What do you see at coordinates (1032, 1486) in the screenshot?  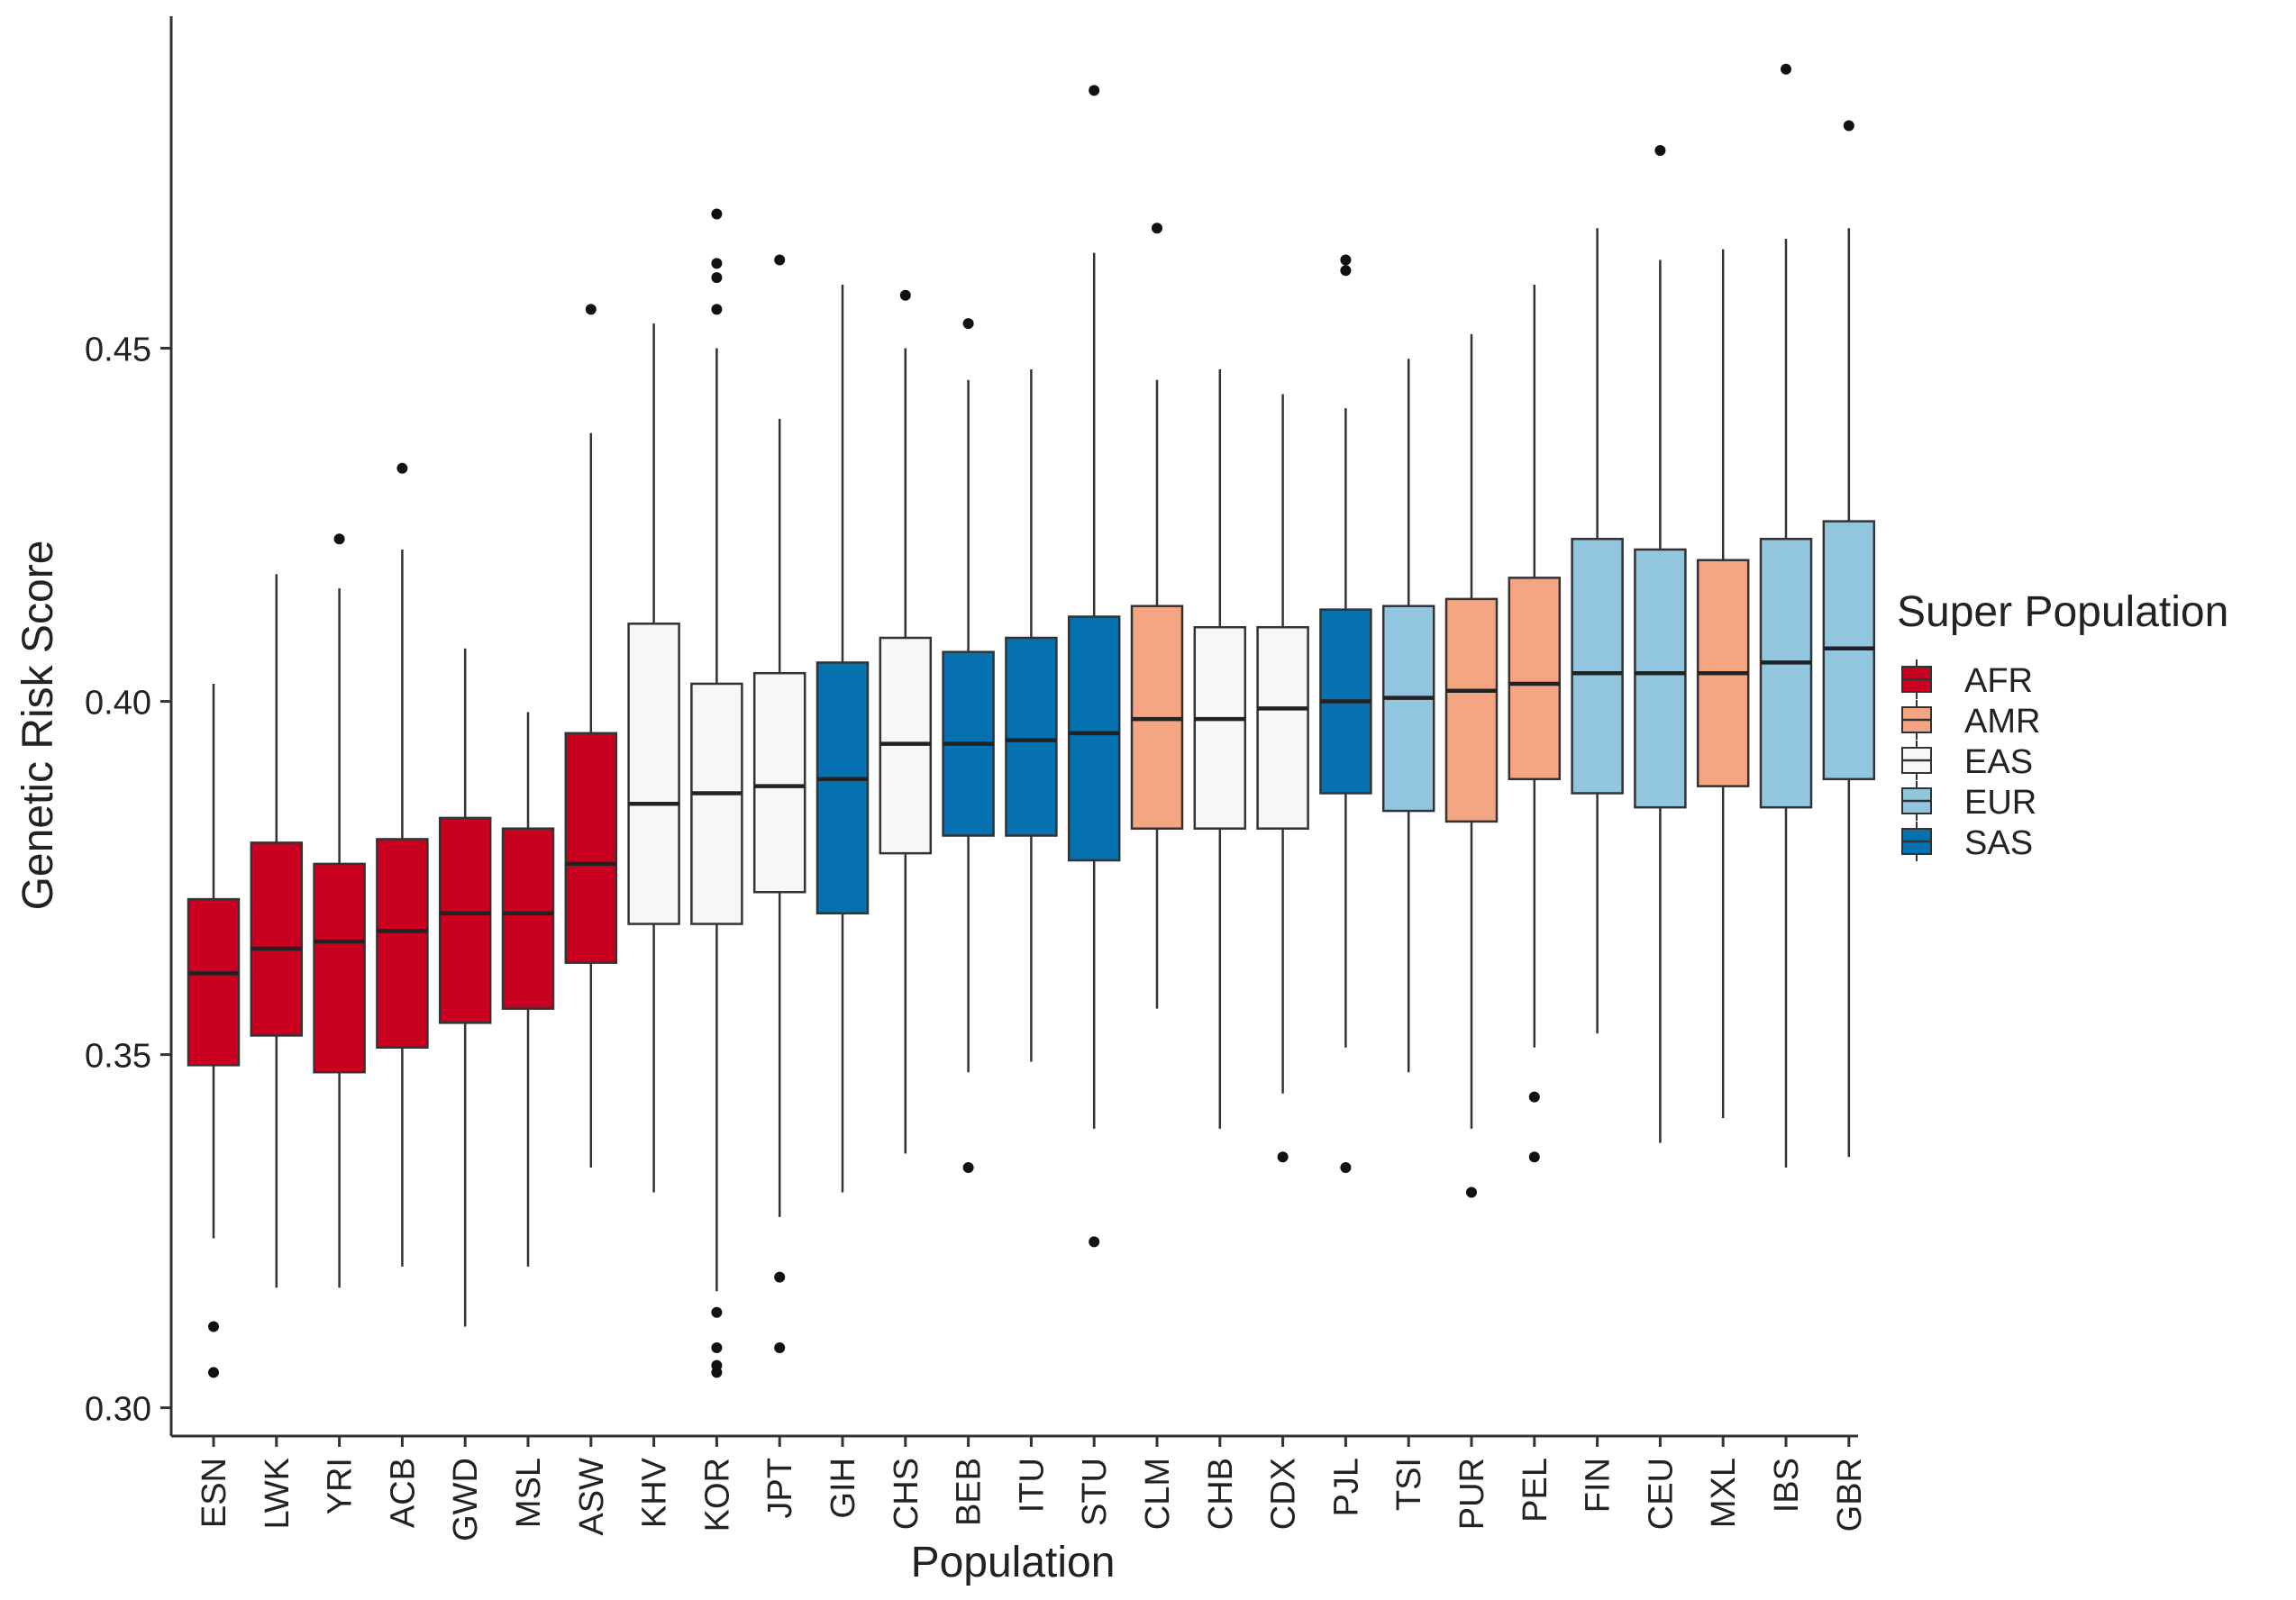 I see `x-tick-label: ITU` at bounding box center [1032, 1486].